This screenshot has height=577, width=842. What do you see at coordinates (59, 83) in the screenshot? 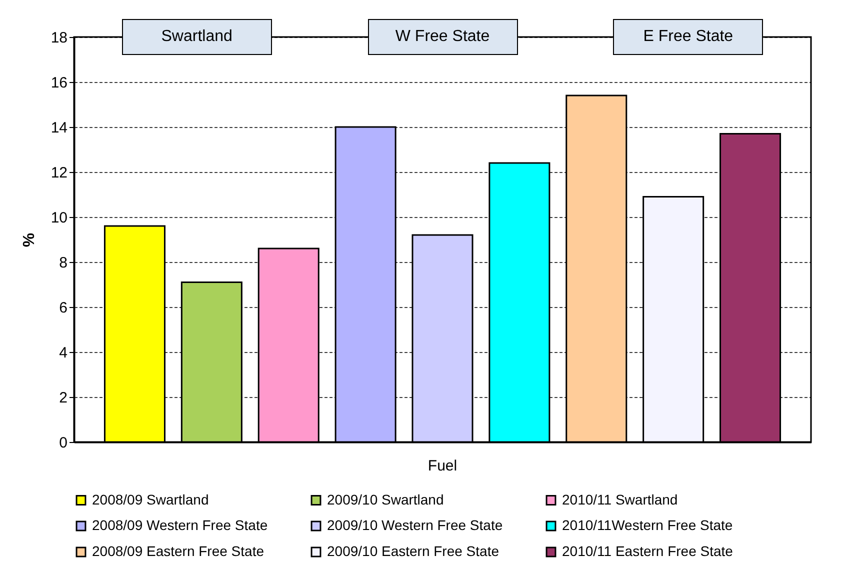
I see `y-tick-label: 16` at bounding box center [59, 83].